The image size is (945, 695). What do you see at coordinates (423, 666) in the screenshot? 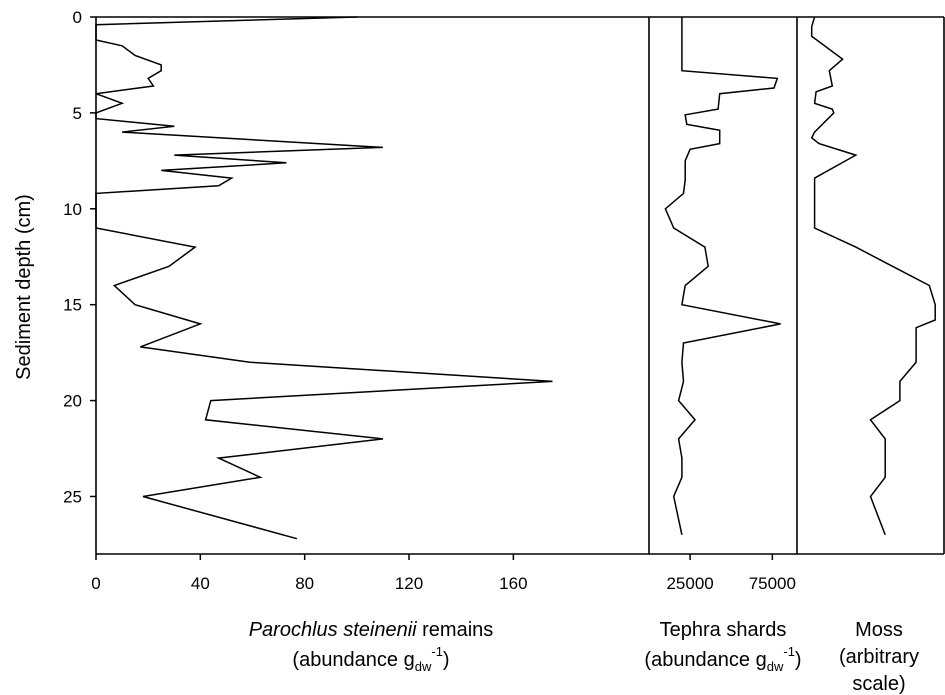
I see `parochlus-units-sub: dw` at bounding box center [423, 666].